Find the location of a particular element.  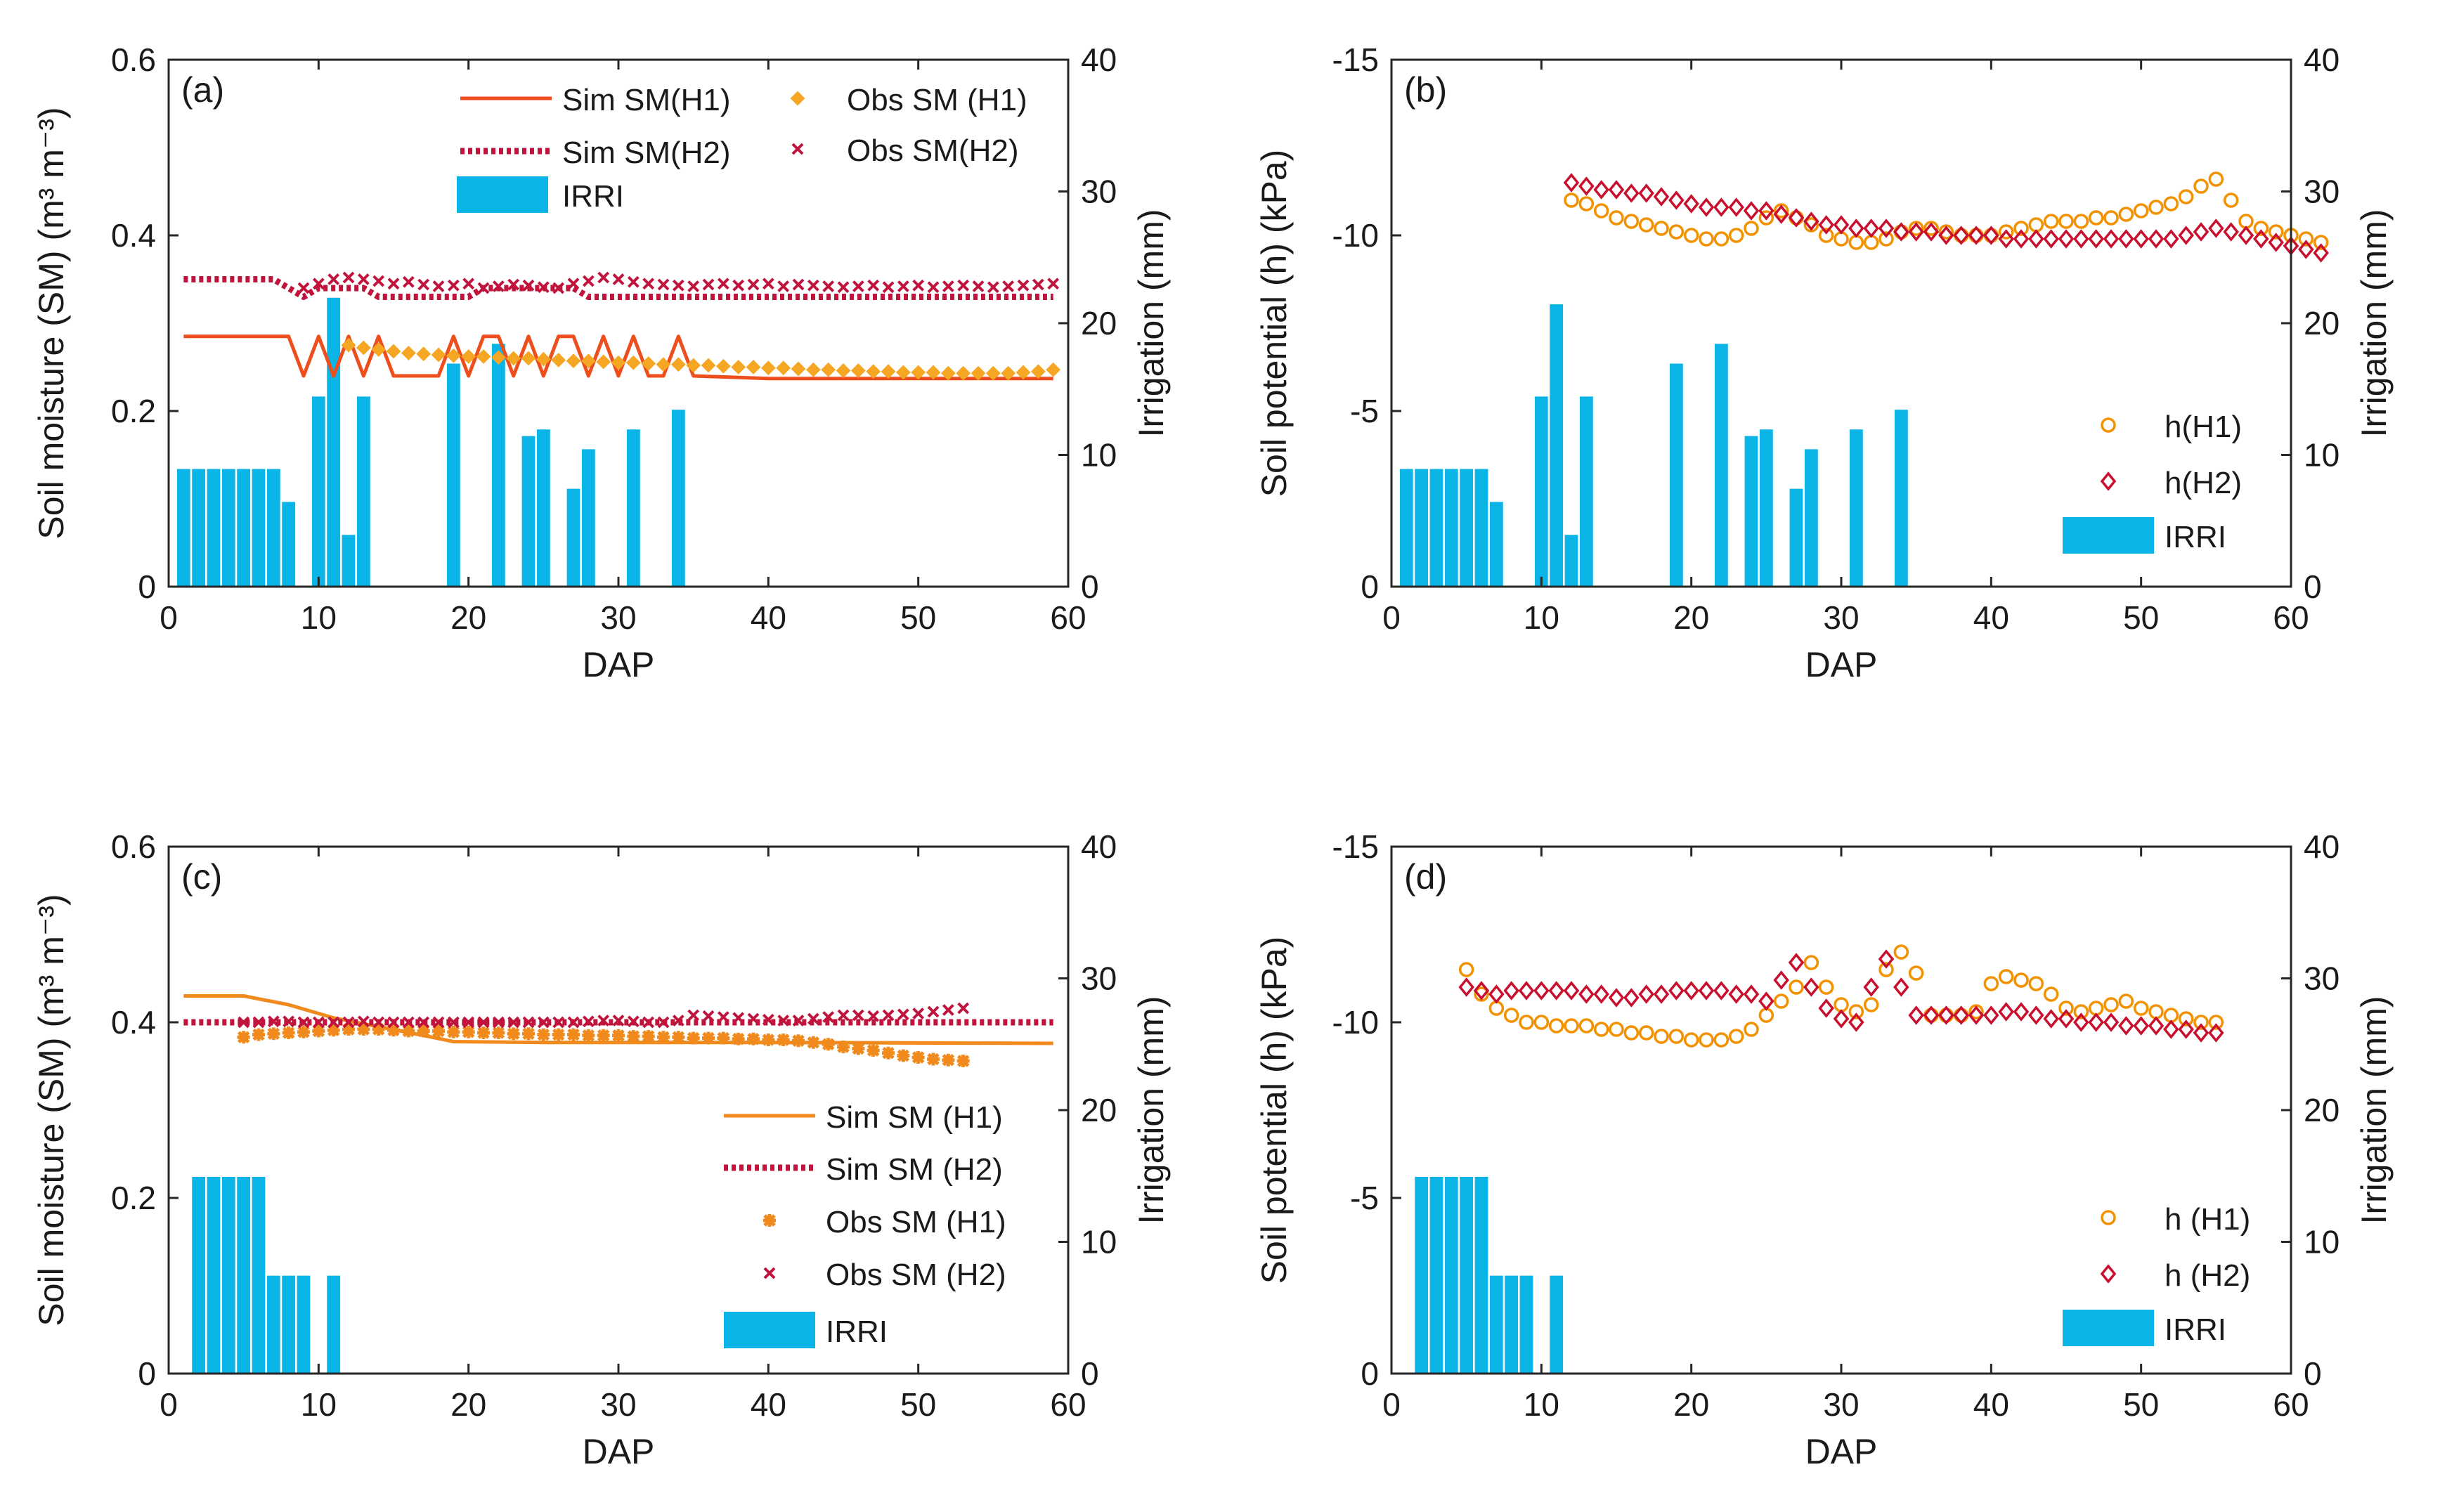

legend-label-h2: h(H2) is located at coordinates (2203, 483).